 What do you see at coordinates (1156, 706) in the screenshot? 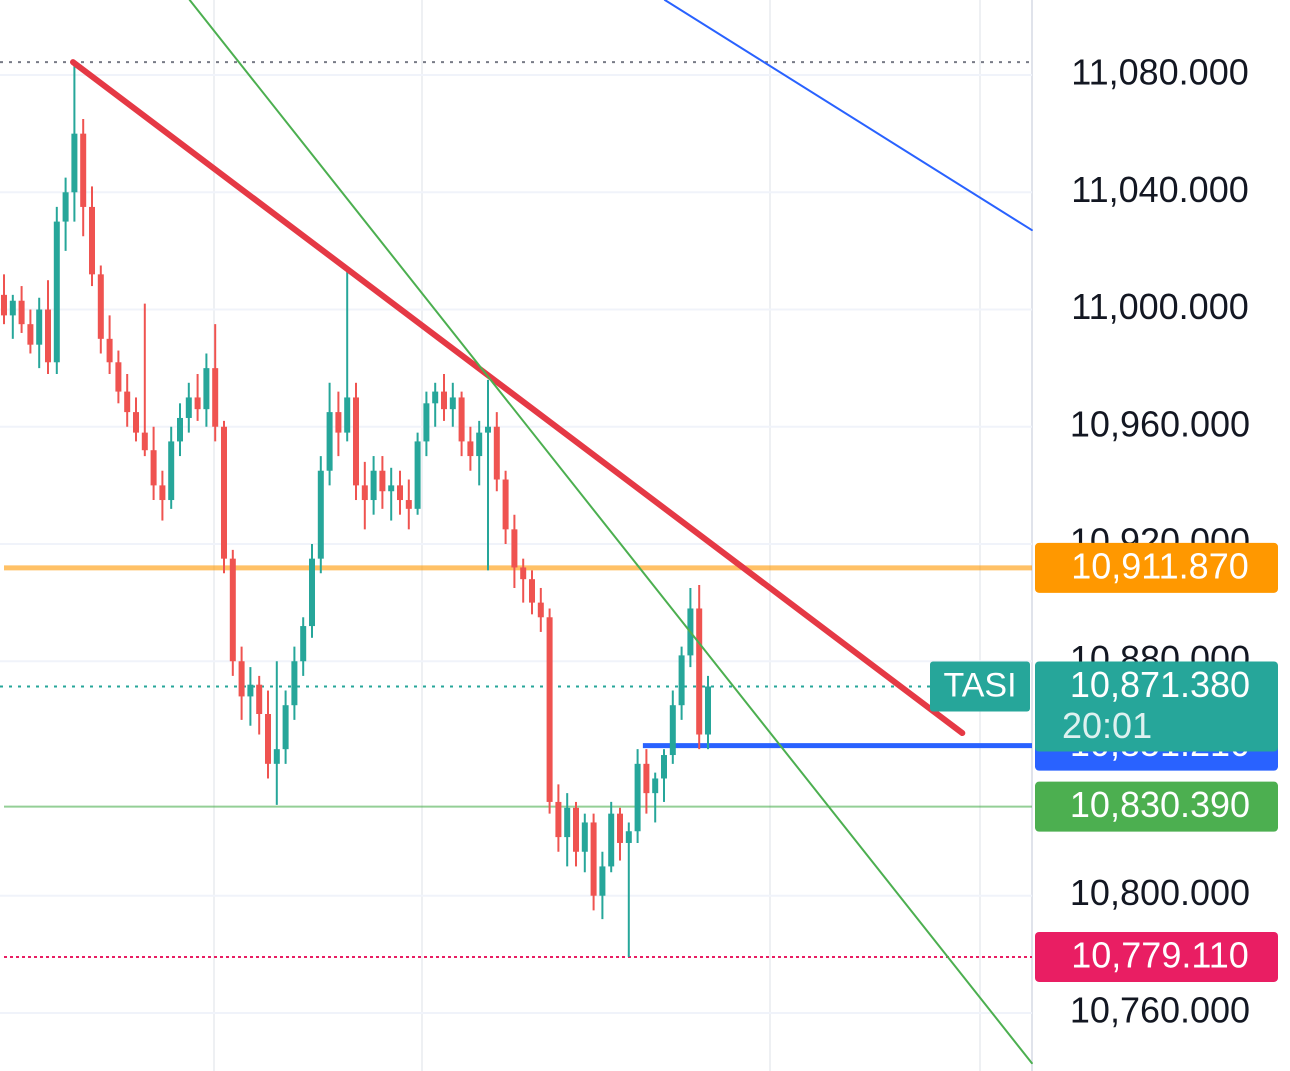
I see `last-price-box` at bounding box center [1156, 706].